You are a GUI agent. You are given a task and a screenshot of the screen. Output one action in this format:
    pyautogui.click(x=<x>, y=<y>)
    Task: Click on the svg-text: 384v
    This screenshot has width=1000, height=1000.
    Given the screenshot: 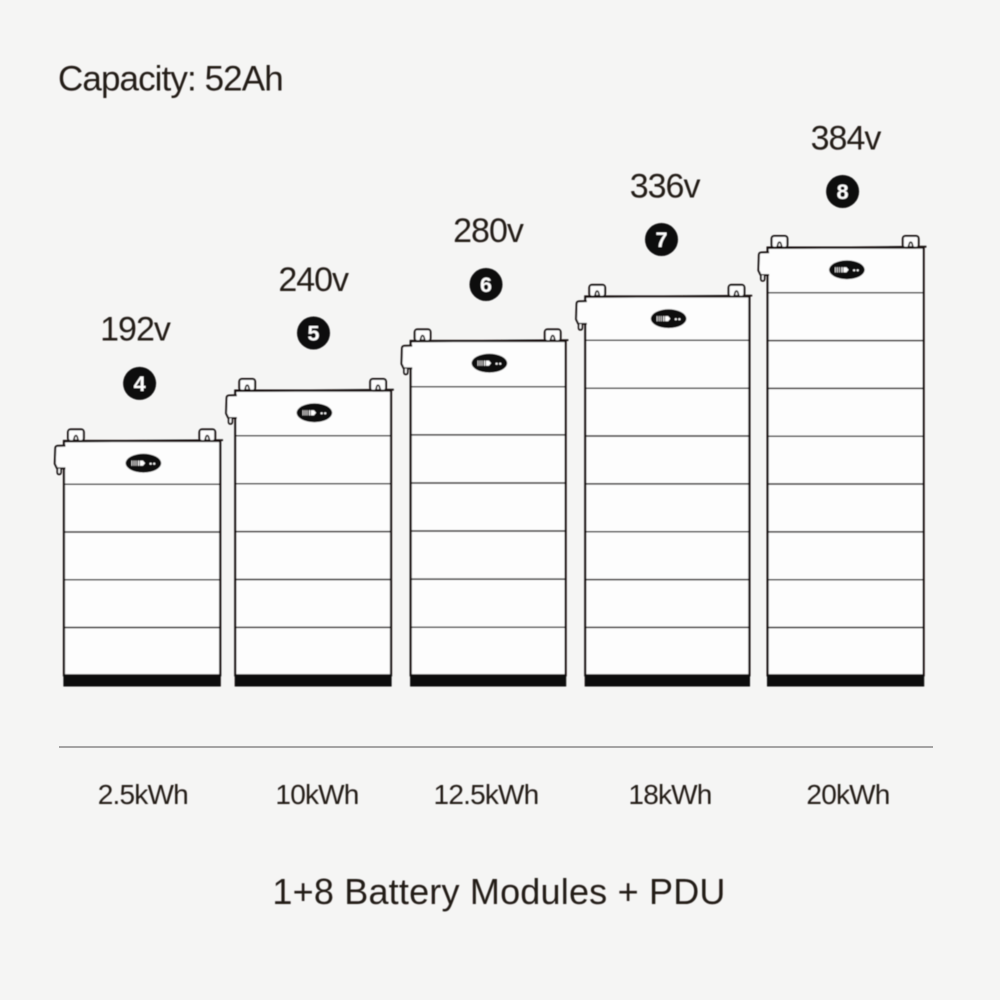 What is the action you would take?
    pyautogui.click(x=846, y=138)
    